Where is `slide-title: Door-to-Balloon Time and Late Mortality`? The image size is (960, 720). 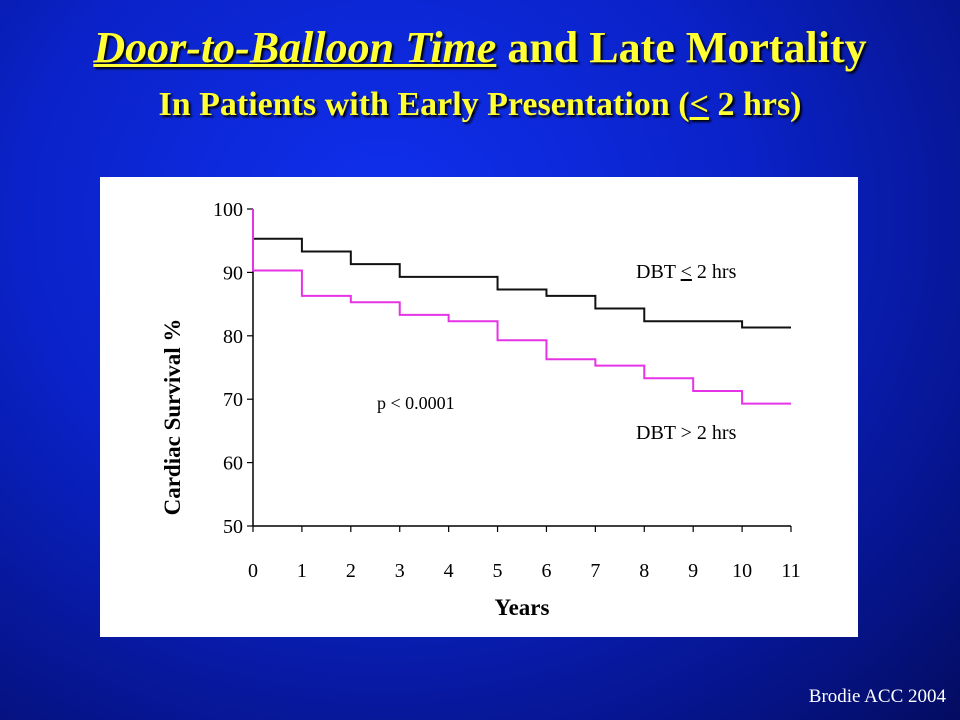 slide-title: Door-to-Balloon Time and Late Mortality is located at coordinates (480, 47).